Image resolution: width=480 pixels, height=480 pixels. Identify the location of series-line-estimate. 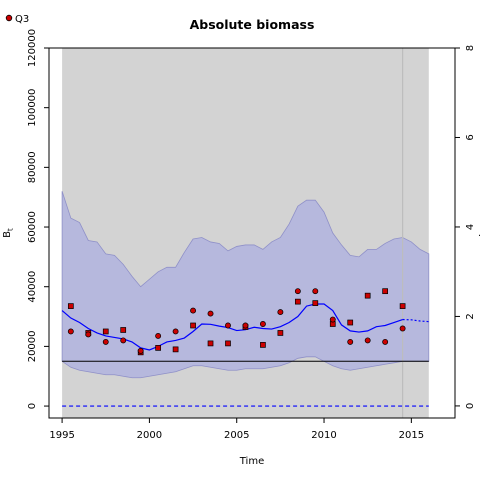
(232, 327).